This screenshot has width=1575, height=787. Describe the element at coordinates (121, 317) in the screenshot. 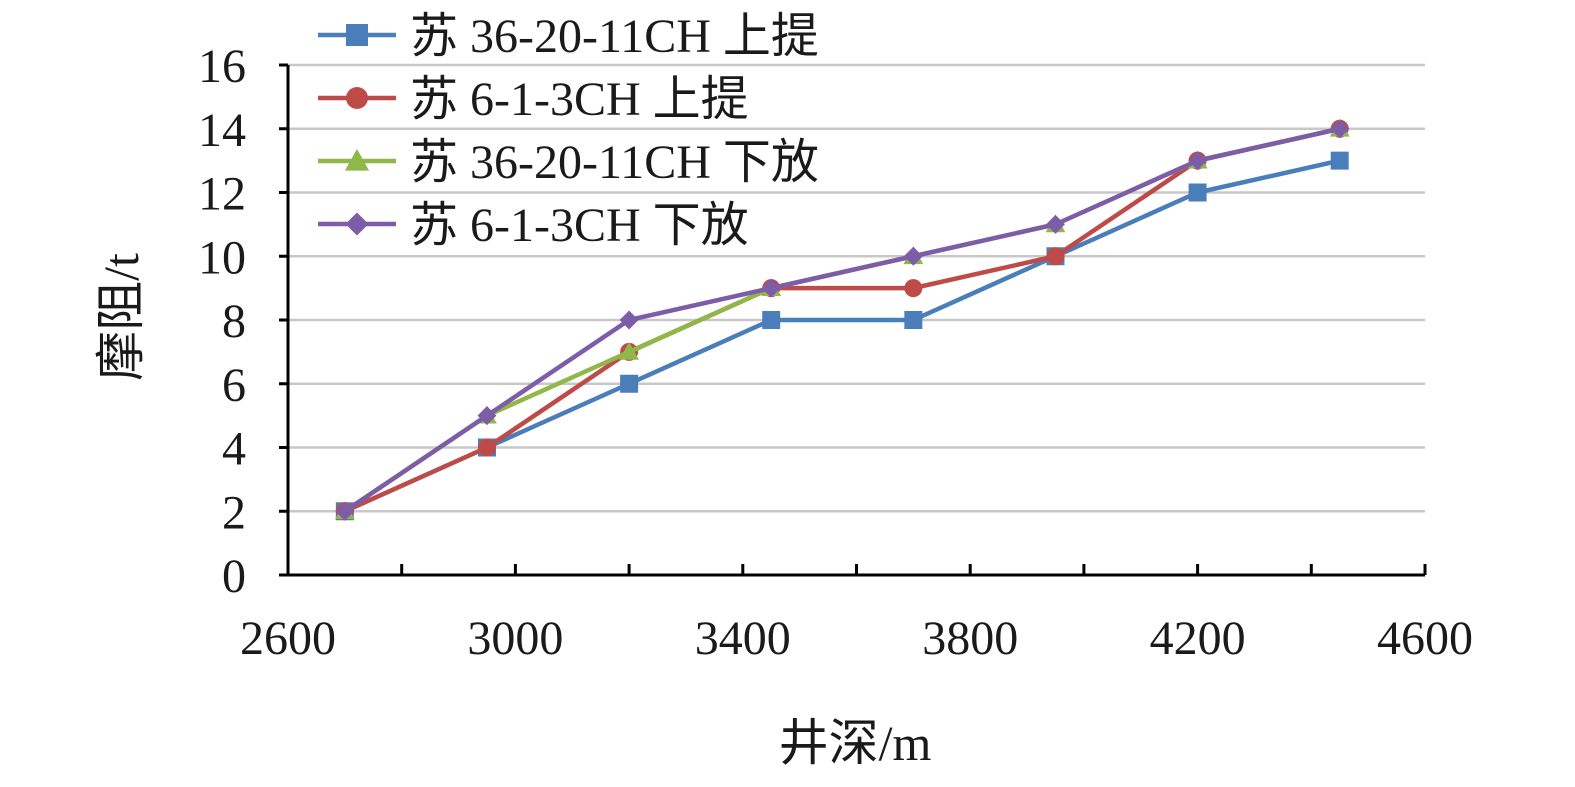

I see `y-axis-title: 摩阻/t` at that location.